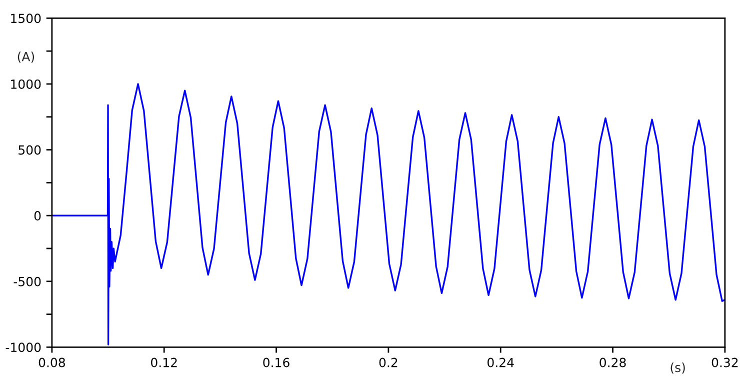  I want to click on x-tick-label: 0.24, so click(501, 363).